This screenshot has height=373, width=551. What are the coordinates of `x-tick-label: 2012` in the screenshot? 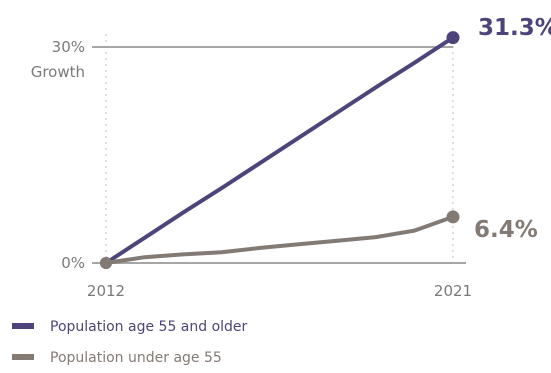 It's located at (106, 291).